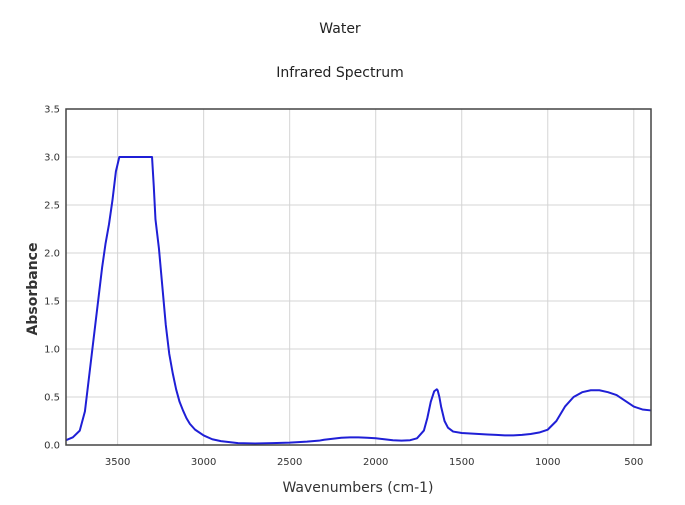 Image resolution: width=685 pixels, height=505 pixels. I want to click on y-tick-label: 0.5, so click(52, 398).